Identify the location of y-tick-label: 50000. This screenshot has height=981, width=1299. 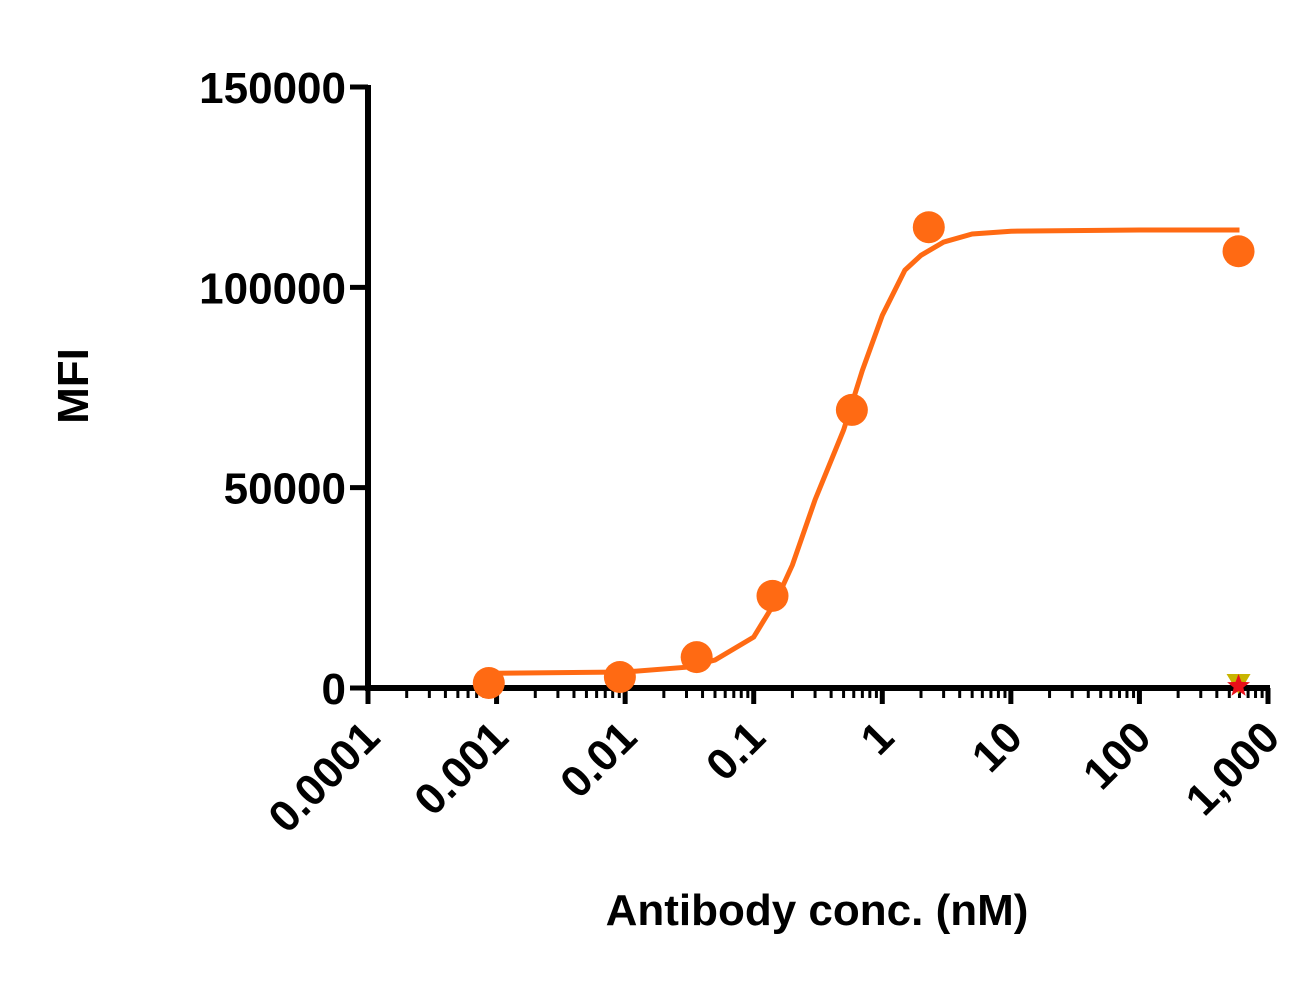
(285, 489).